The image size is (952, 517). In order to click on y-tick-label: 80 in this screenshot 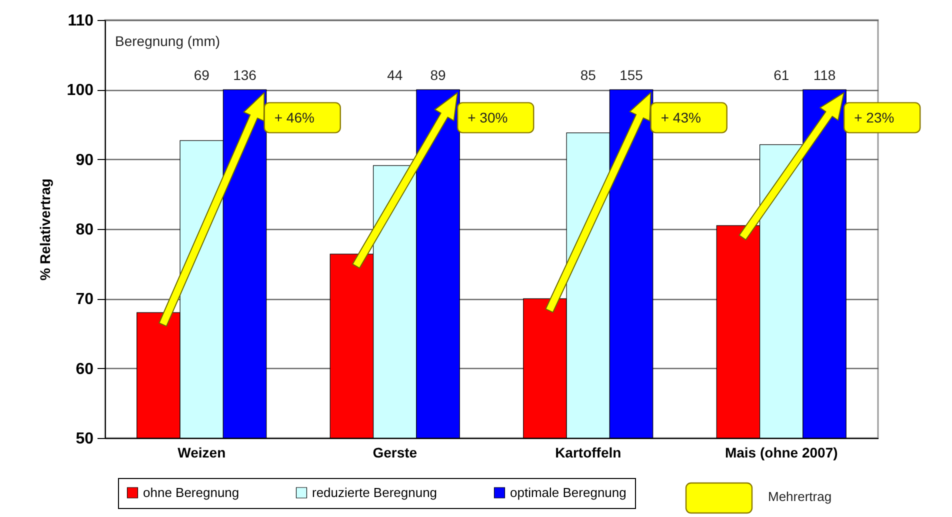, I will do `click(85, 230)`.